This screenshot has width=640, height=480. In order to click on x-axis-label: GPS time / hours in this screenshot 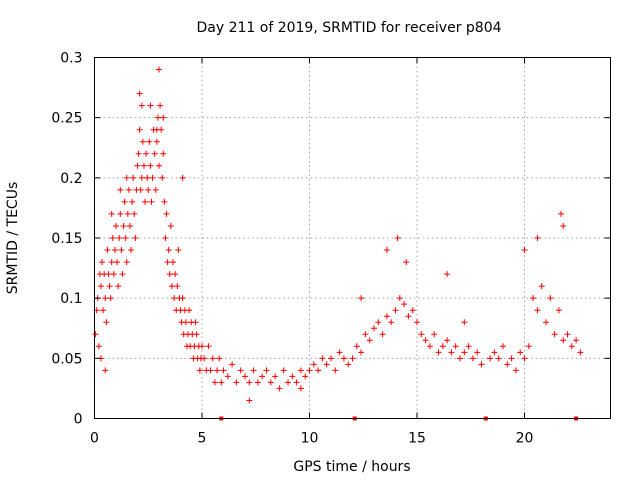, I will do `click(351, 467)`.